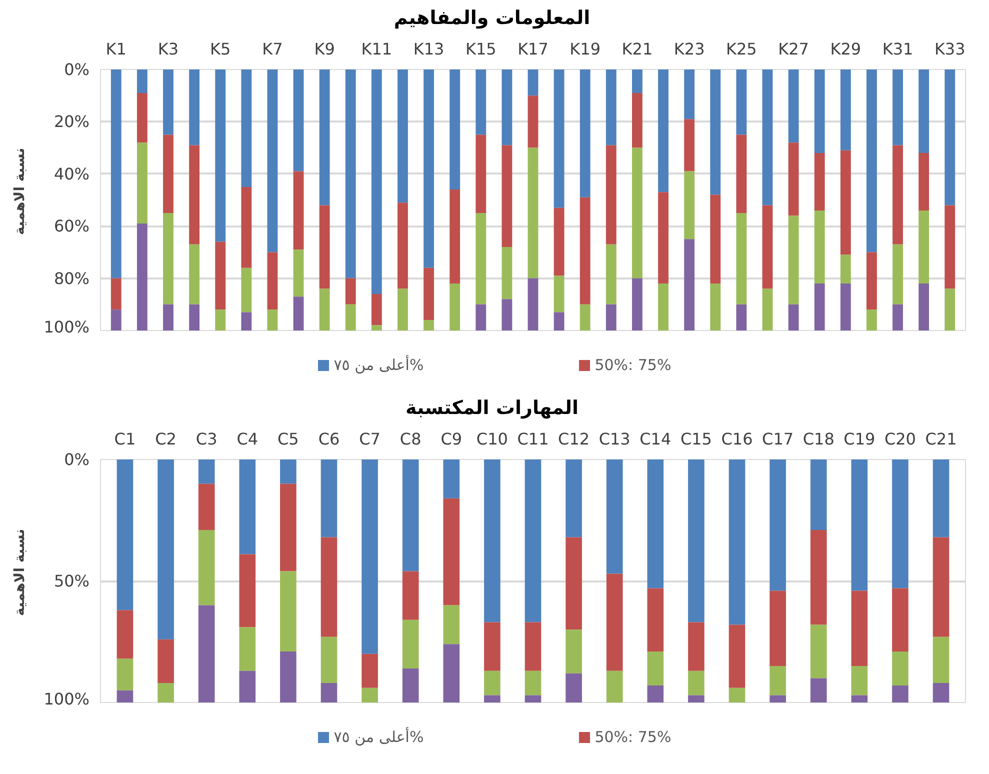 The image size is (989, 774). What do you see at coordinates (379, 737) in the screenshot?
I see `legend-label: أعلى من ٧٥%` at bounding box center [379, 737].